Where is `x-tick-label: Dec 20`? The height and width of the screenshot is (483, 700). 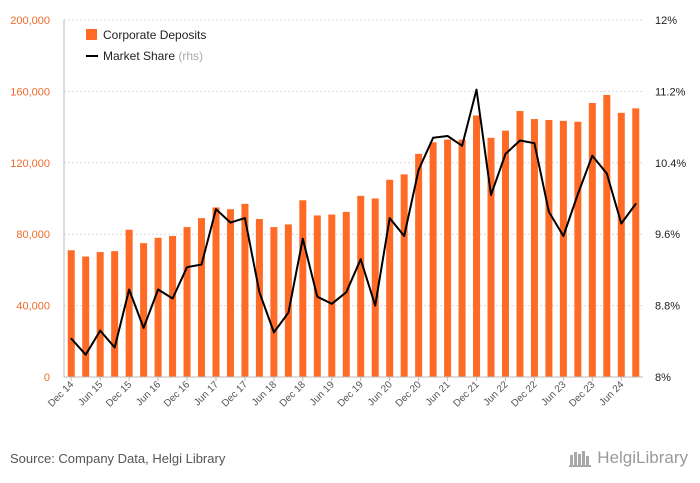
x-tick-label: Dec 20 is located at coordinates (409, 394).